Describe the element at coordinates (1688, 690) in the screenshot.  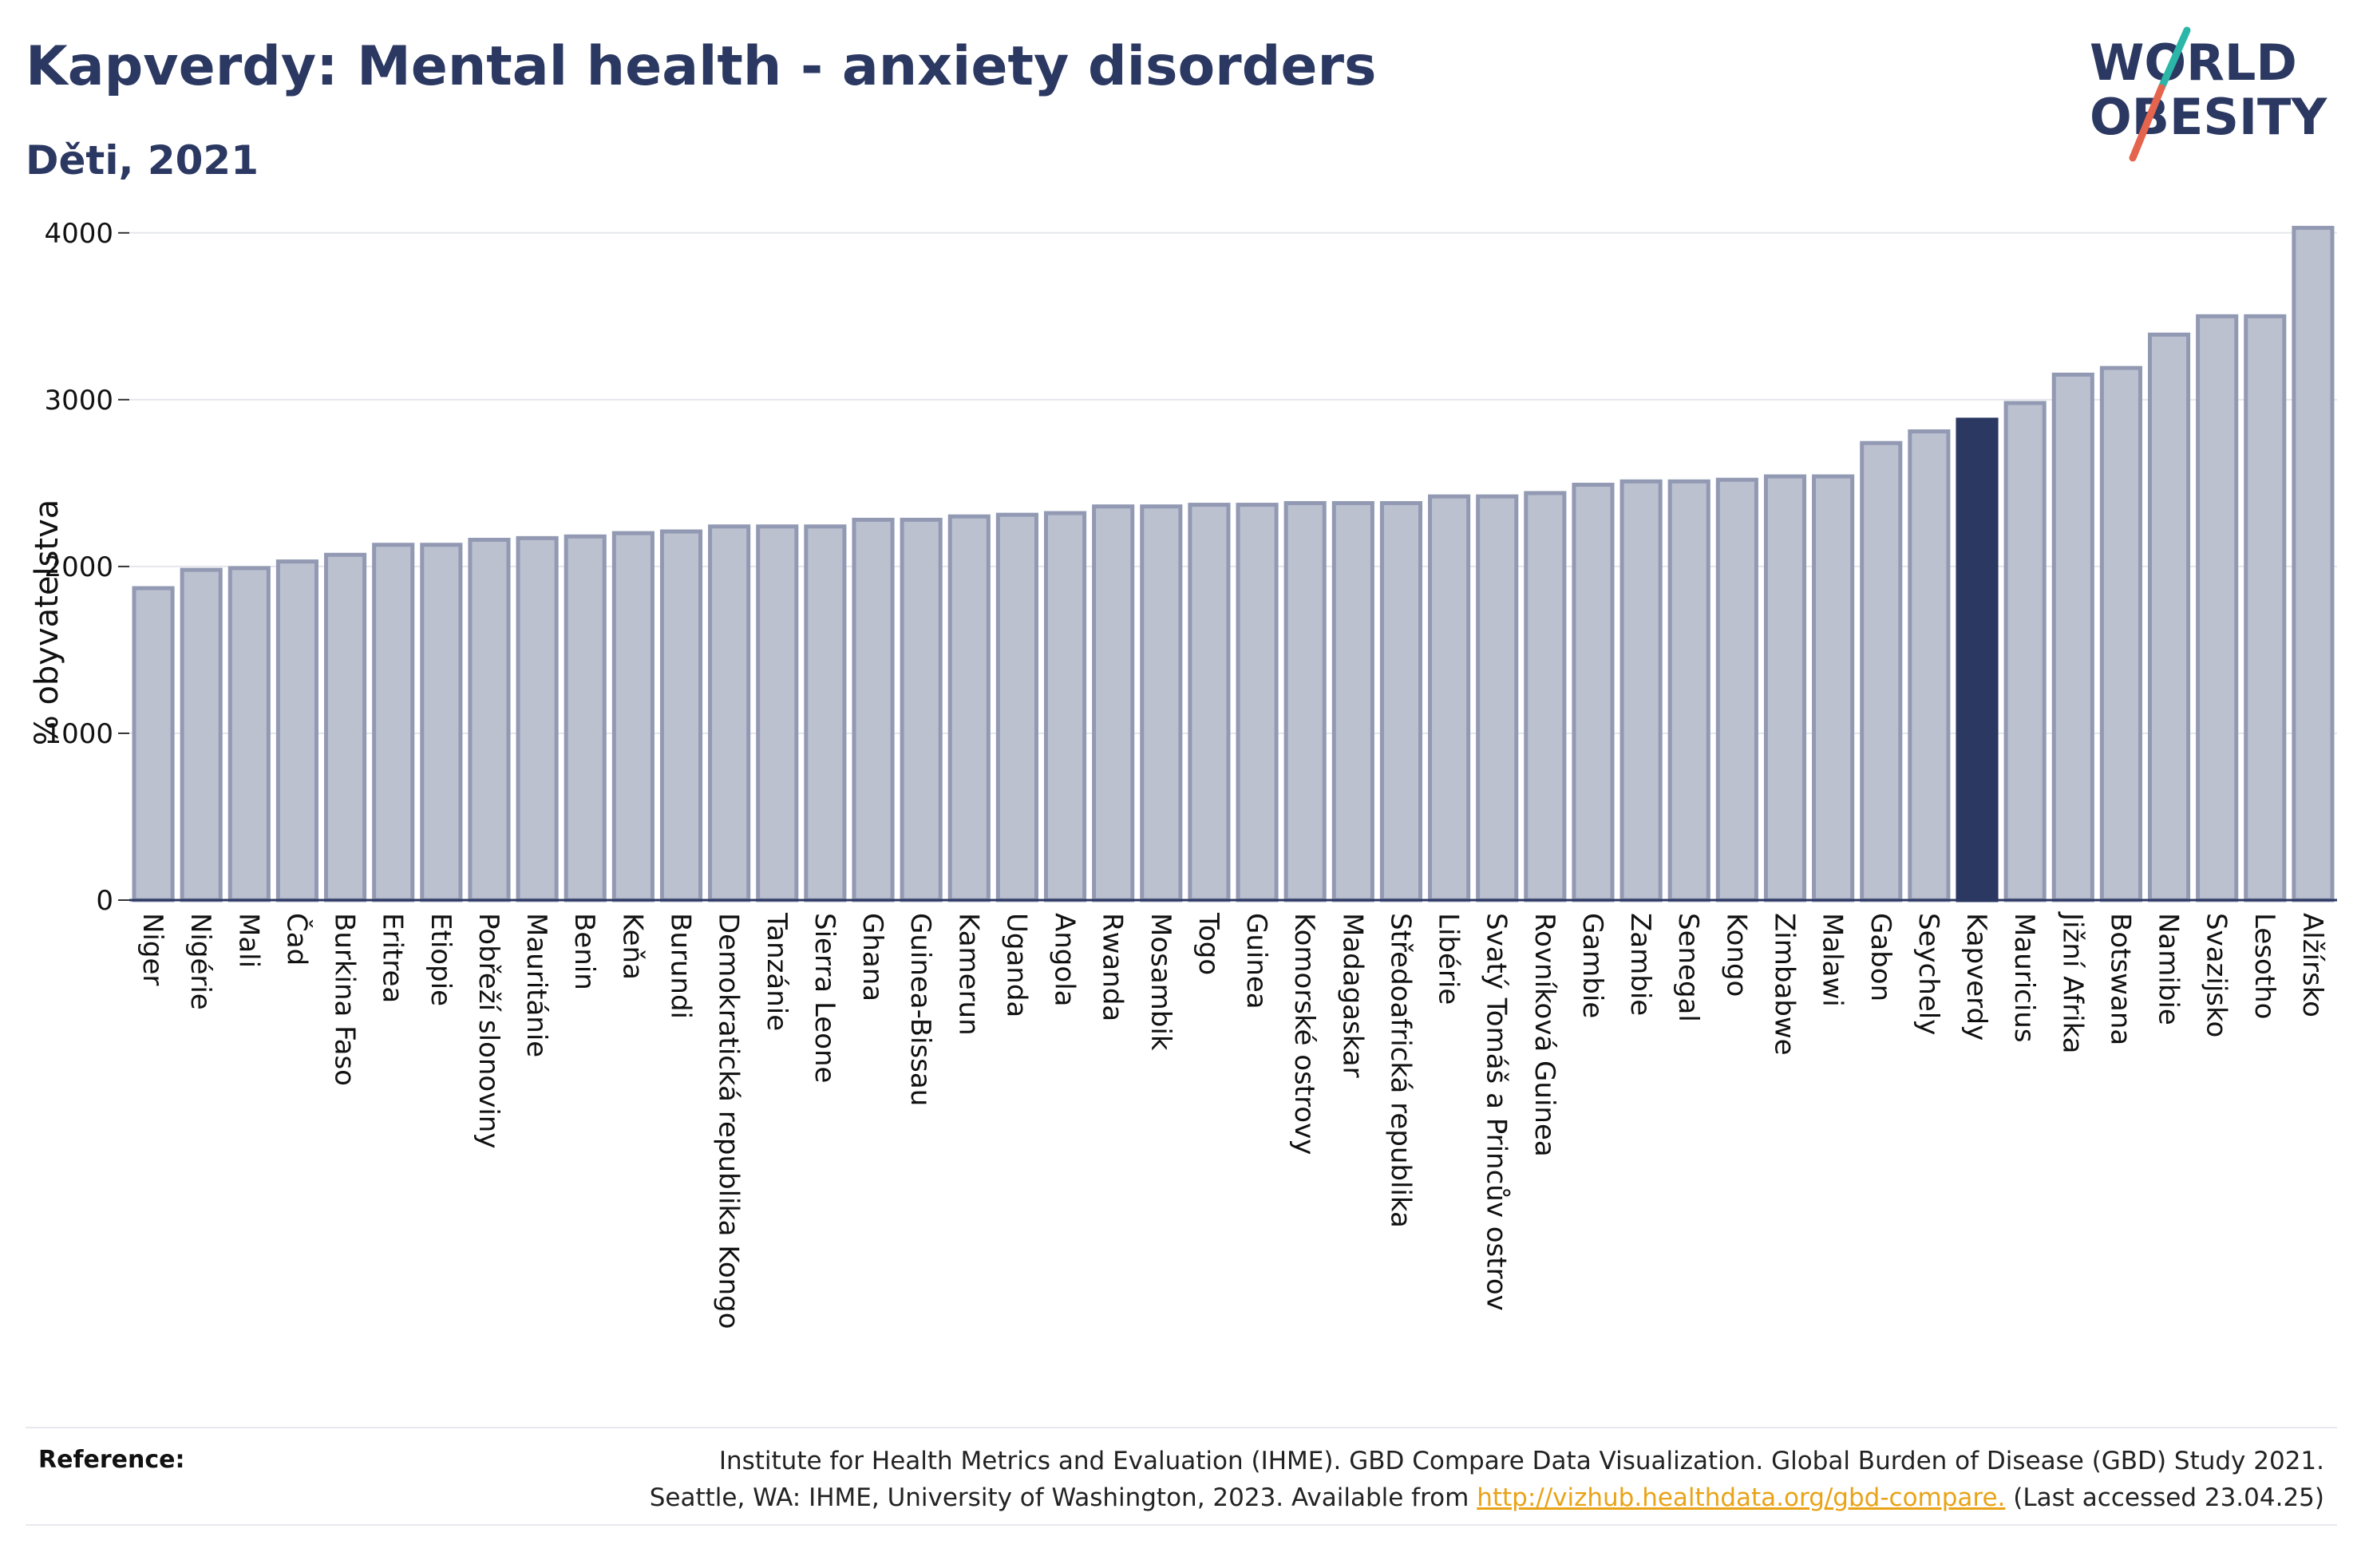
I see `bar-senegal` at that location.